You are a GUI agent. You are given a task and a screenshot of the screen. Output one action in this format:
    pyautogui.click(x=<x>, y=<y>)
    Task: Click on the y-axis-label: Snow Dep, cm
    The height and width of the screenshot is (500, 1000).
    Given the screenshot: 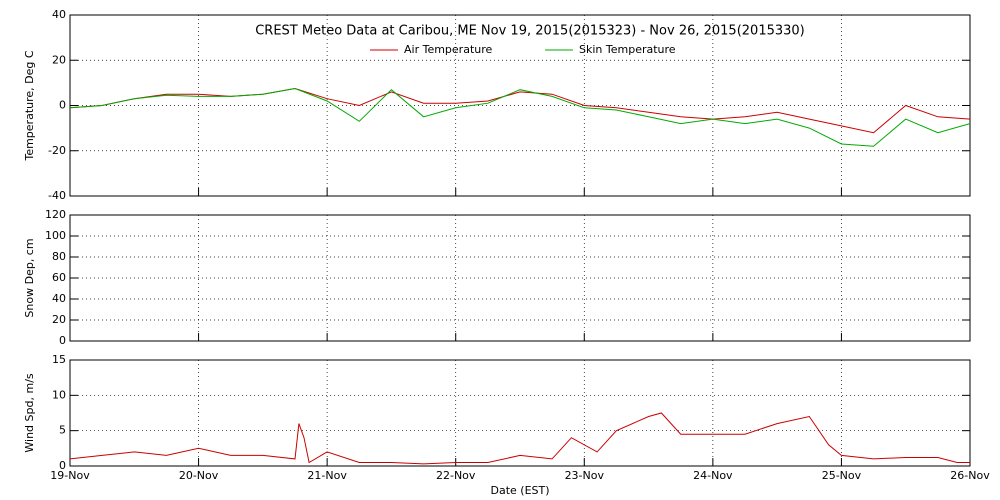 What is the action you would take?
    pyautogui.click(x=29, y=277)
    